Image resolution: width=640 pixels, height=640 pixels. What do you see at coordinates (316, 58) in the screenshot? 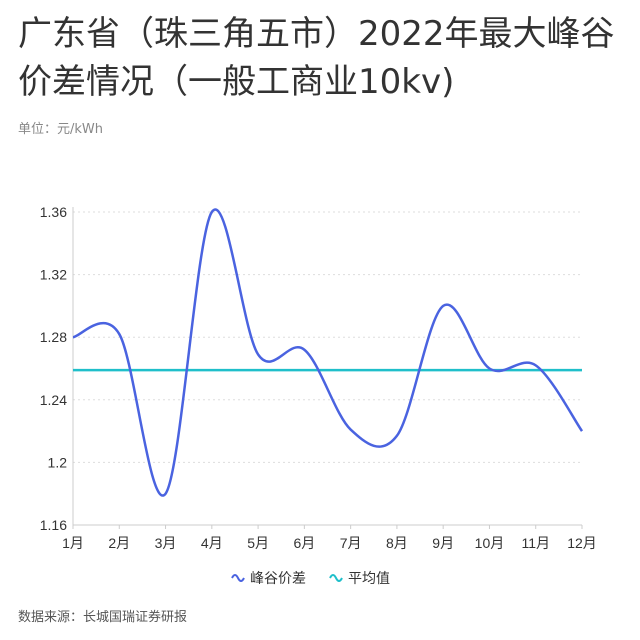
I see `chart-title: 广东省（珠三角五市）2022年最大峰谷价差情况（一般工商业10kv)` at bounding box center [316, 58].